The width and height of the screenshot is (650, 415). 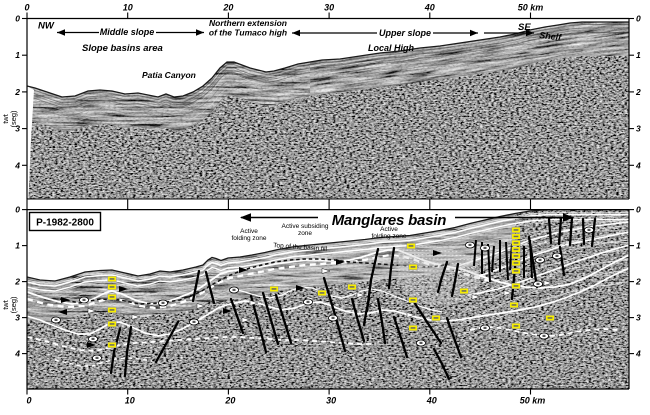 What do you see at coordinates (305, 226) in the screenshot?
I see `svg-text: Active subsiding` at bounding box center [305, 226].